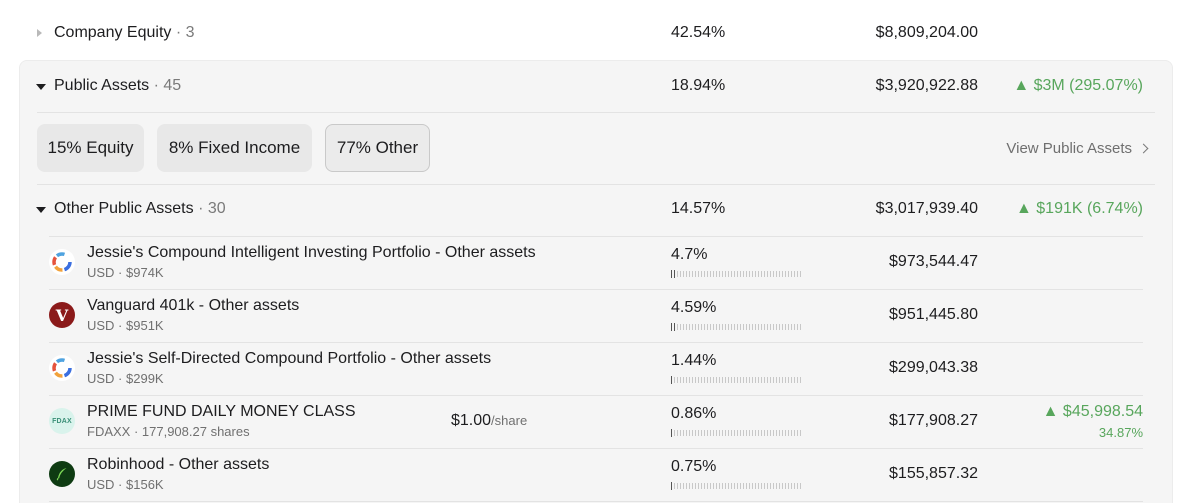 Image resolution: width=1200 pixels, height=503 pixels. What do you see at coordinates (698, 32) in the screenshot?
I see `company-equity-percent: 42.54%` at bounding box center [698, 32].